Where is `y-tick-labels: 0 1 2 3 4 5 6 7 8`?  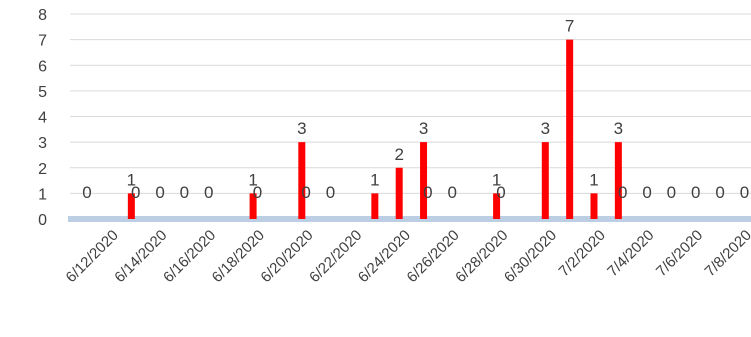
y-tick-labels: 0 1 2 3 4 5 6 7 8 is located at coordinates (42, 118).